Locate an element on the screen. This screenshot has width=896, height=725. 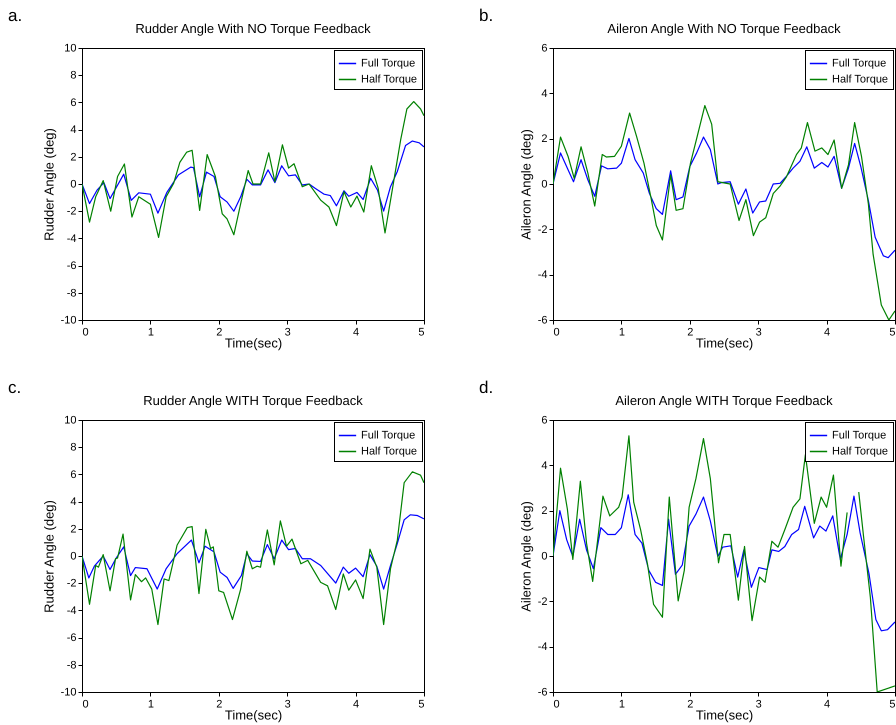
text: d. is located at coordinates (486, 388).